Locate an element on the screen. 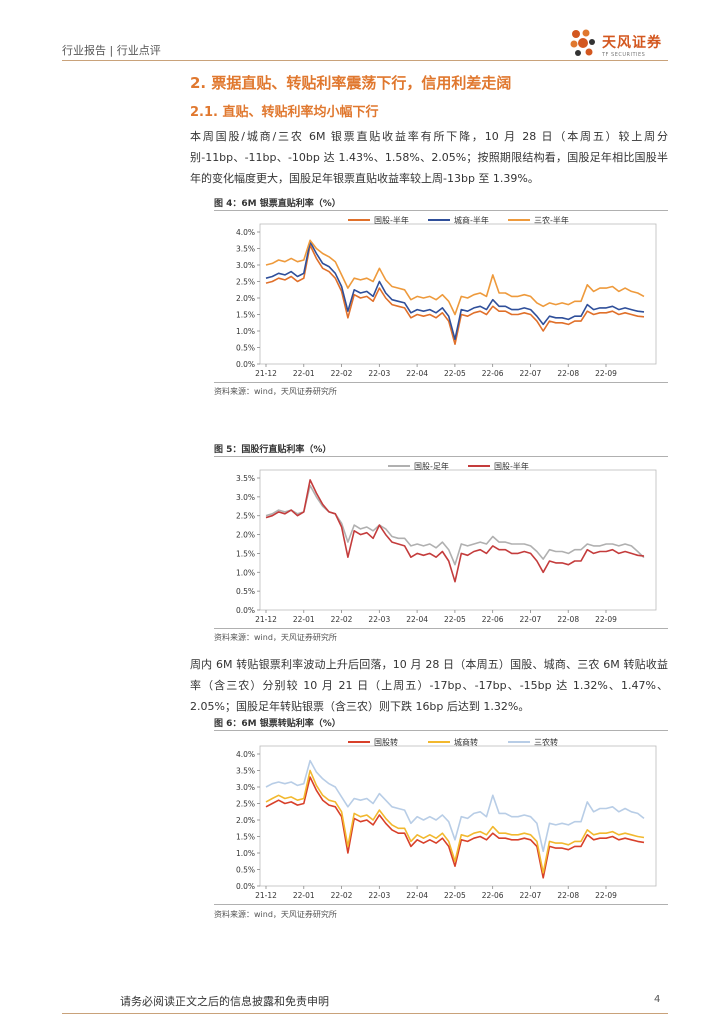 This screenshot has height=1024, width=724. logo-english-name: TF SECURITIES is located at coordinates (624, 55).